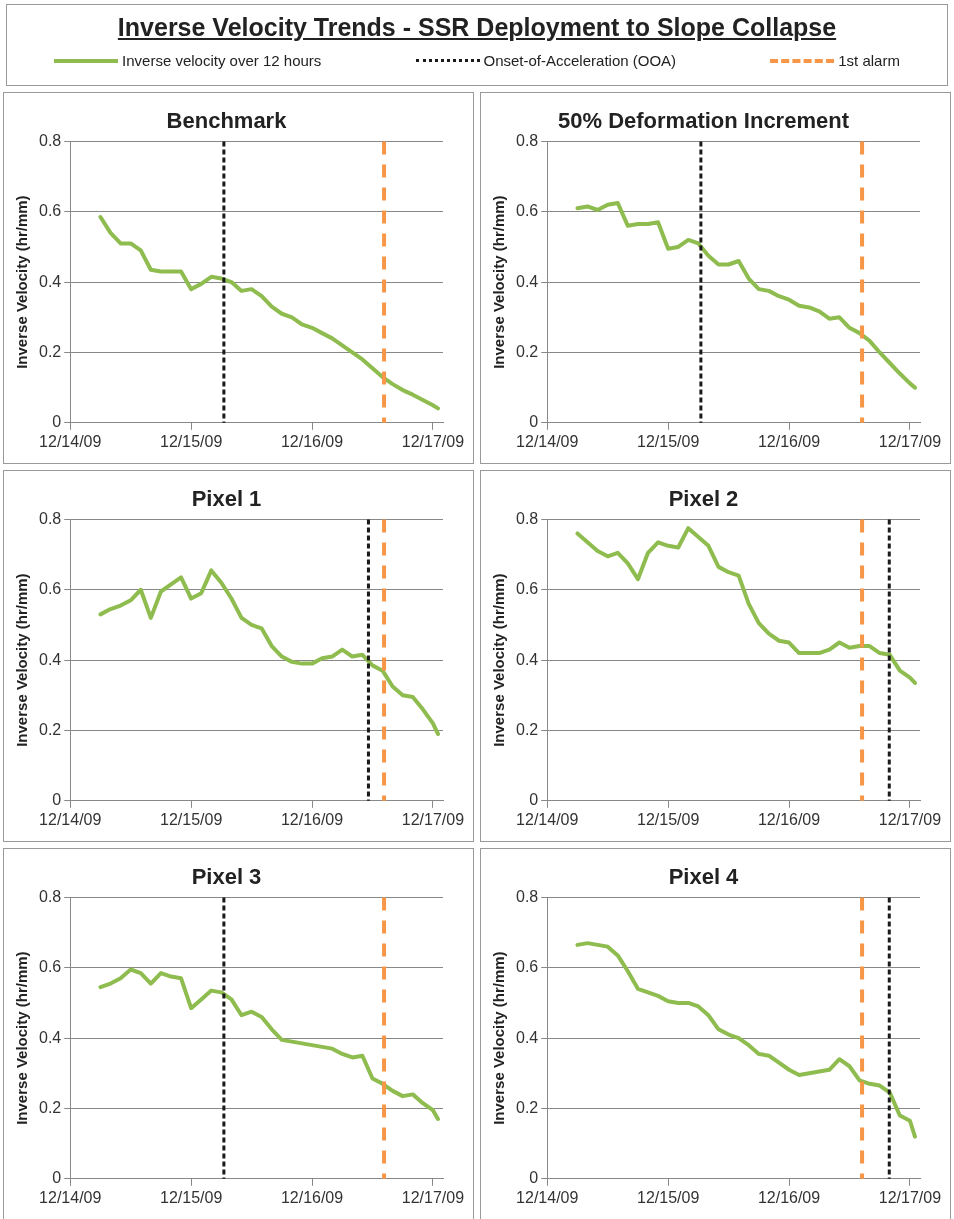  What do you see at coordinates (869, 60) in the screenshot?
I see `legend-label: 1st alarm` at bounding box center [869, 60].